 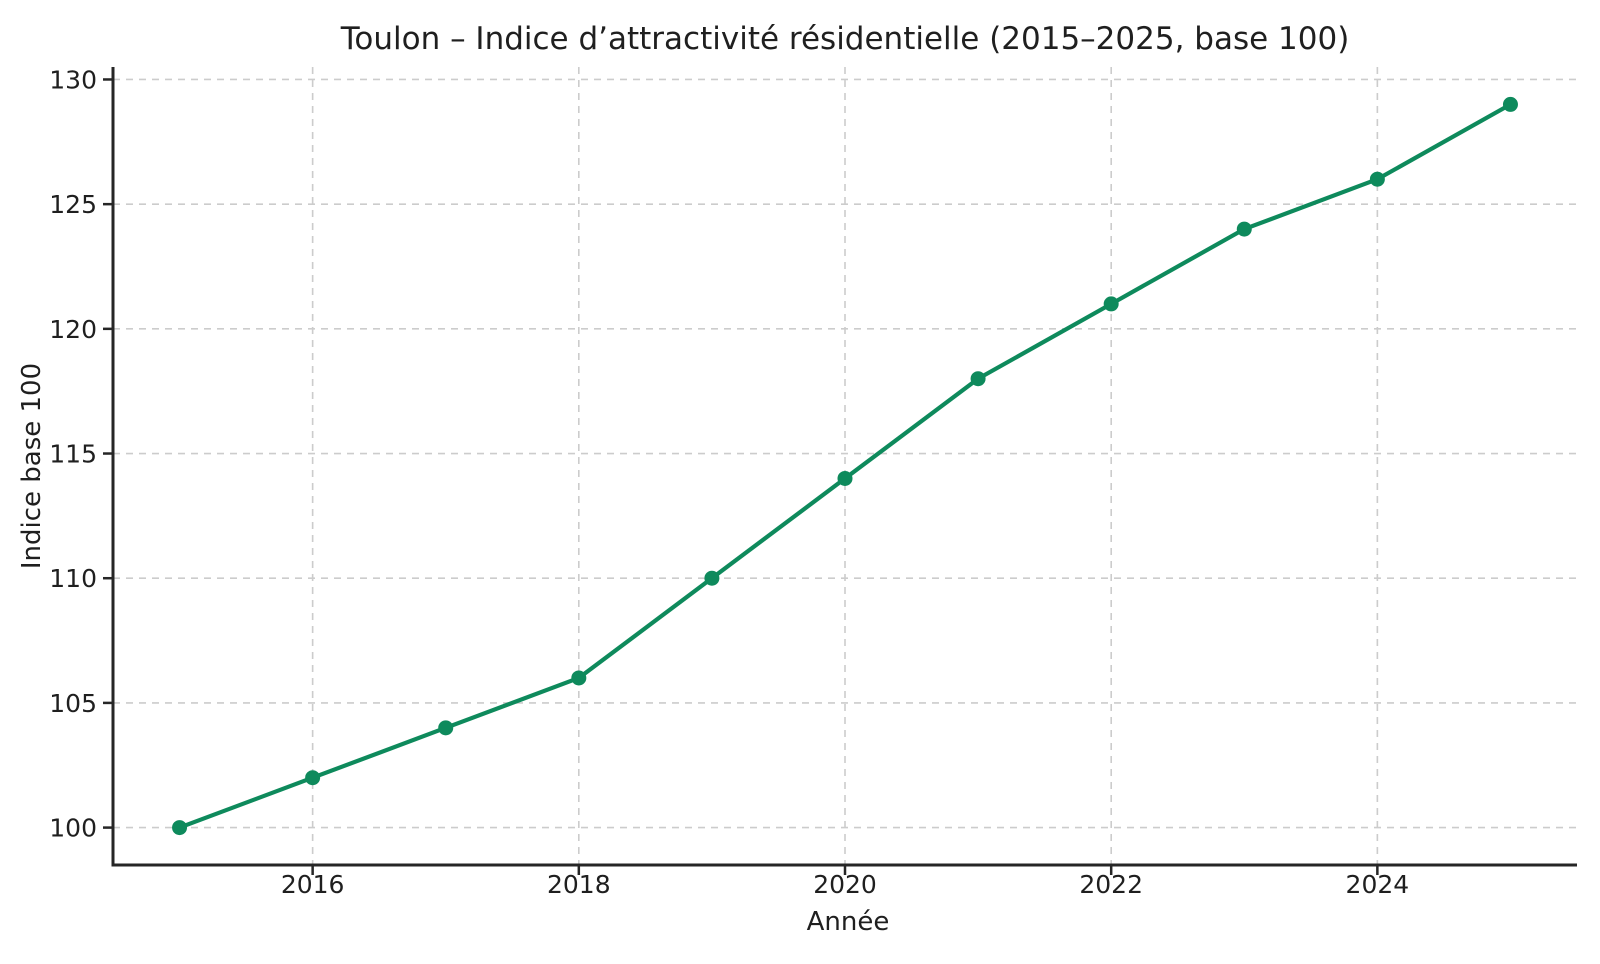 What do you see at coordinates (73, 454) in the screenshot?
I see `y-tick-label: 115` at bounding box center [73, 454].